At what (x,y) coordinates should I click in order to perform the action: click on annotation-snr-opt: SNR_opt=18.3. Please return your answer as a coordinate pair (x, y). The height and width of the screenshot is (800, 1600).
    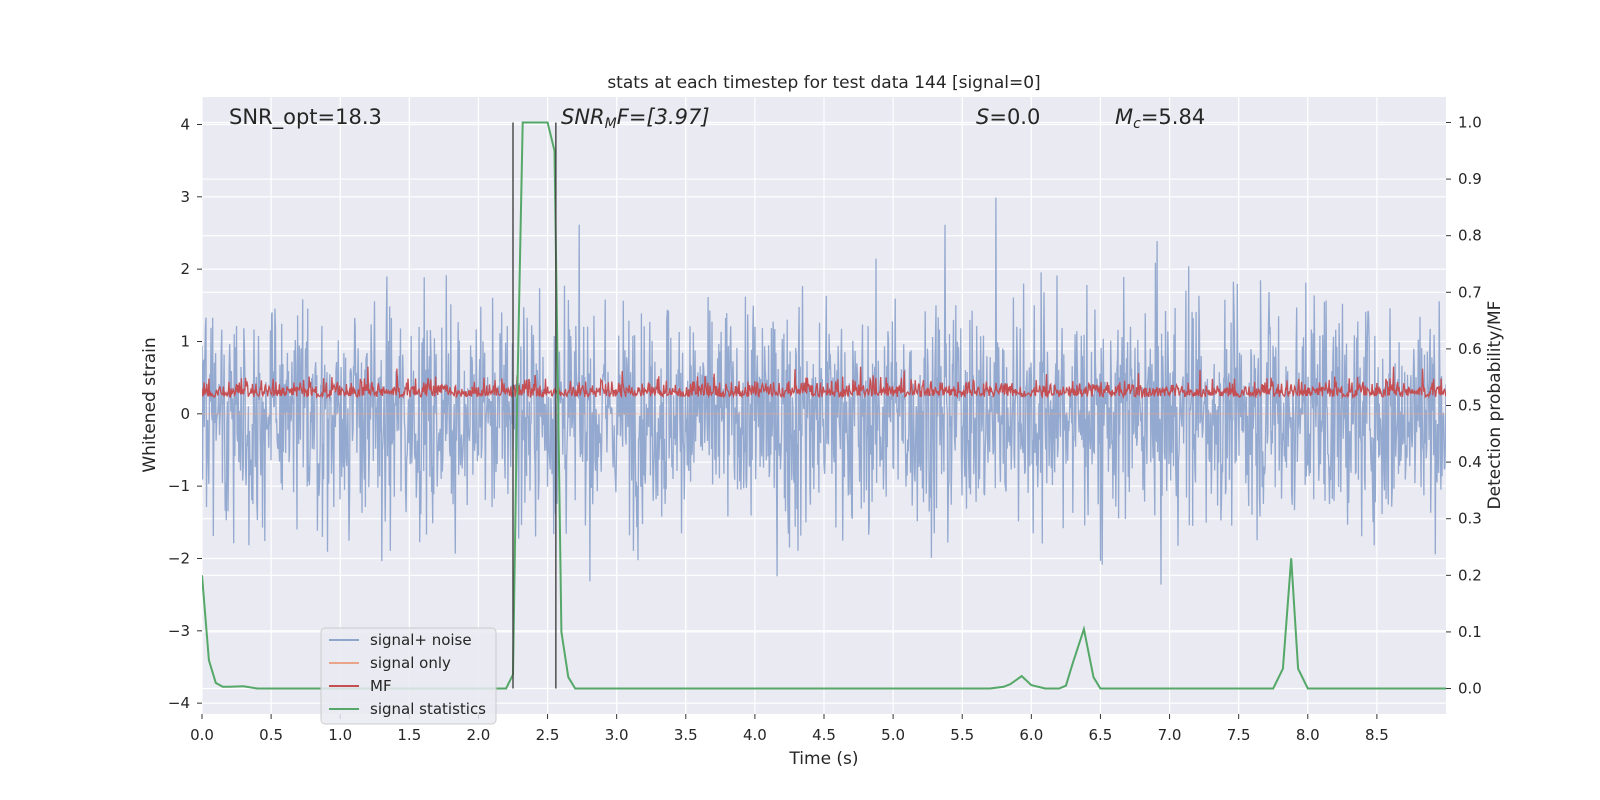
    Looking at the image, I should click on (305, 117).